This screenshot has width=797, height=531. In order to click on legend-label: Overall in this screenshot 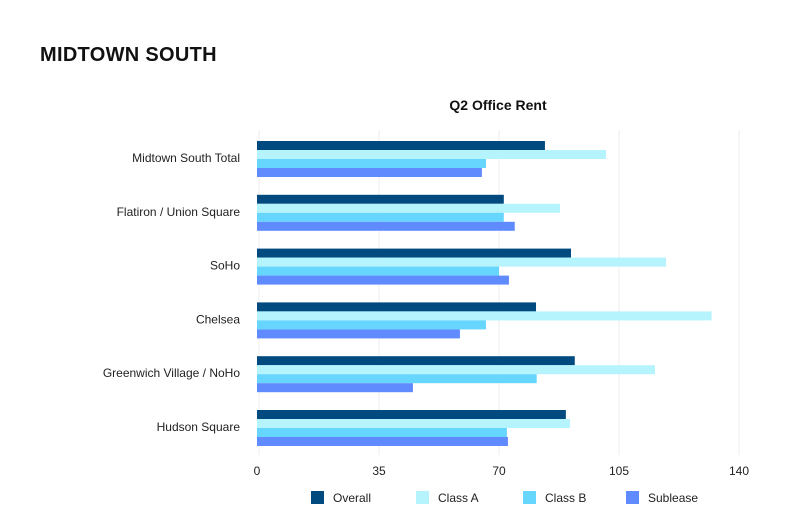, I will do `click(352, 498)`.